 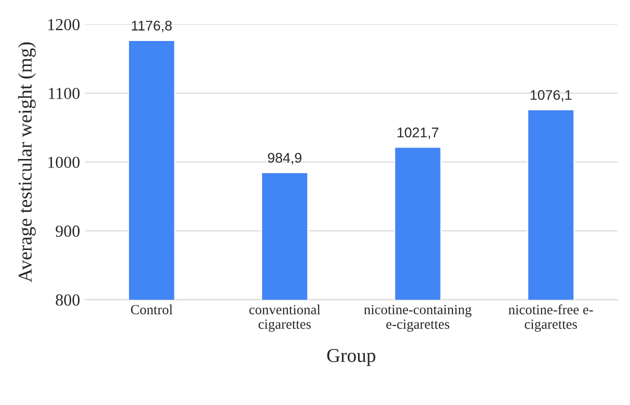 What do you see at coordinates (284, 318) in the screenshot?
I see `x-tick-label: conventional cigarettes` at bounding box center [284, 318].